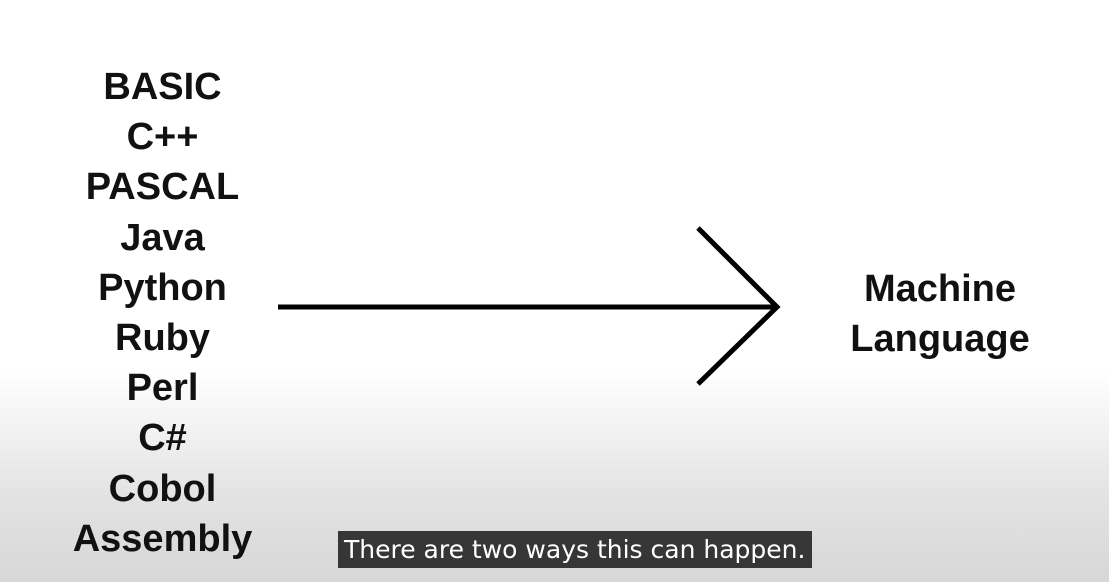  I want to click on arrow-head, so click(738, 306).